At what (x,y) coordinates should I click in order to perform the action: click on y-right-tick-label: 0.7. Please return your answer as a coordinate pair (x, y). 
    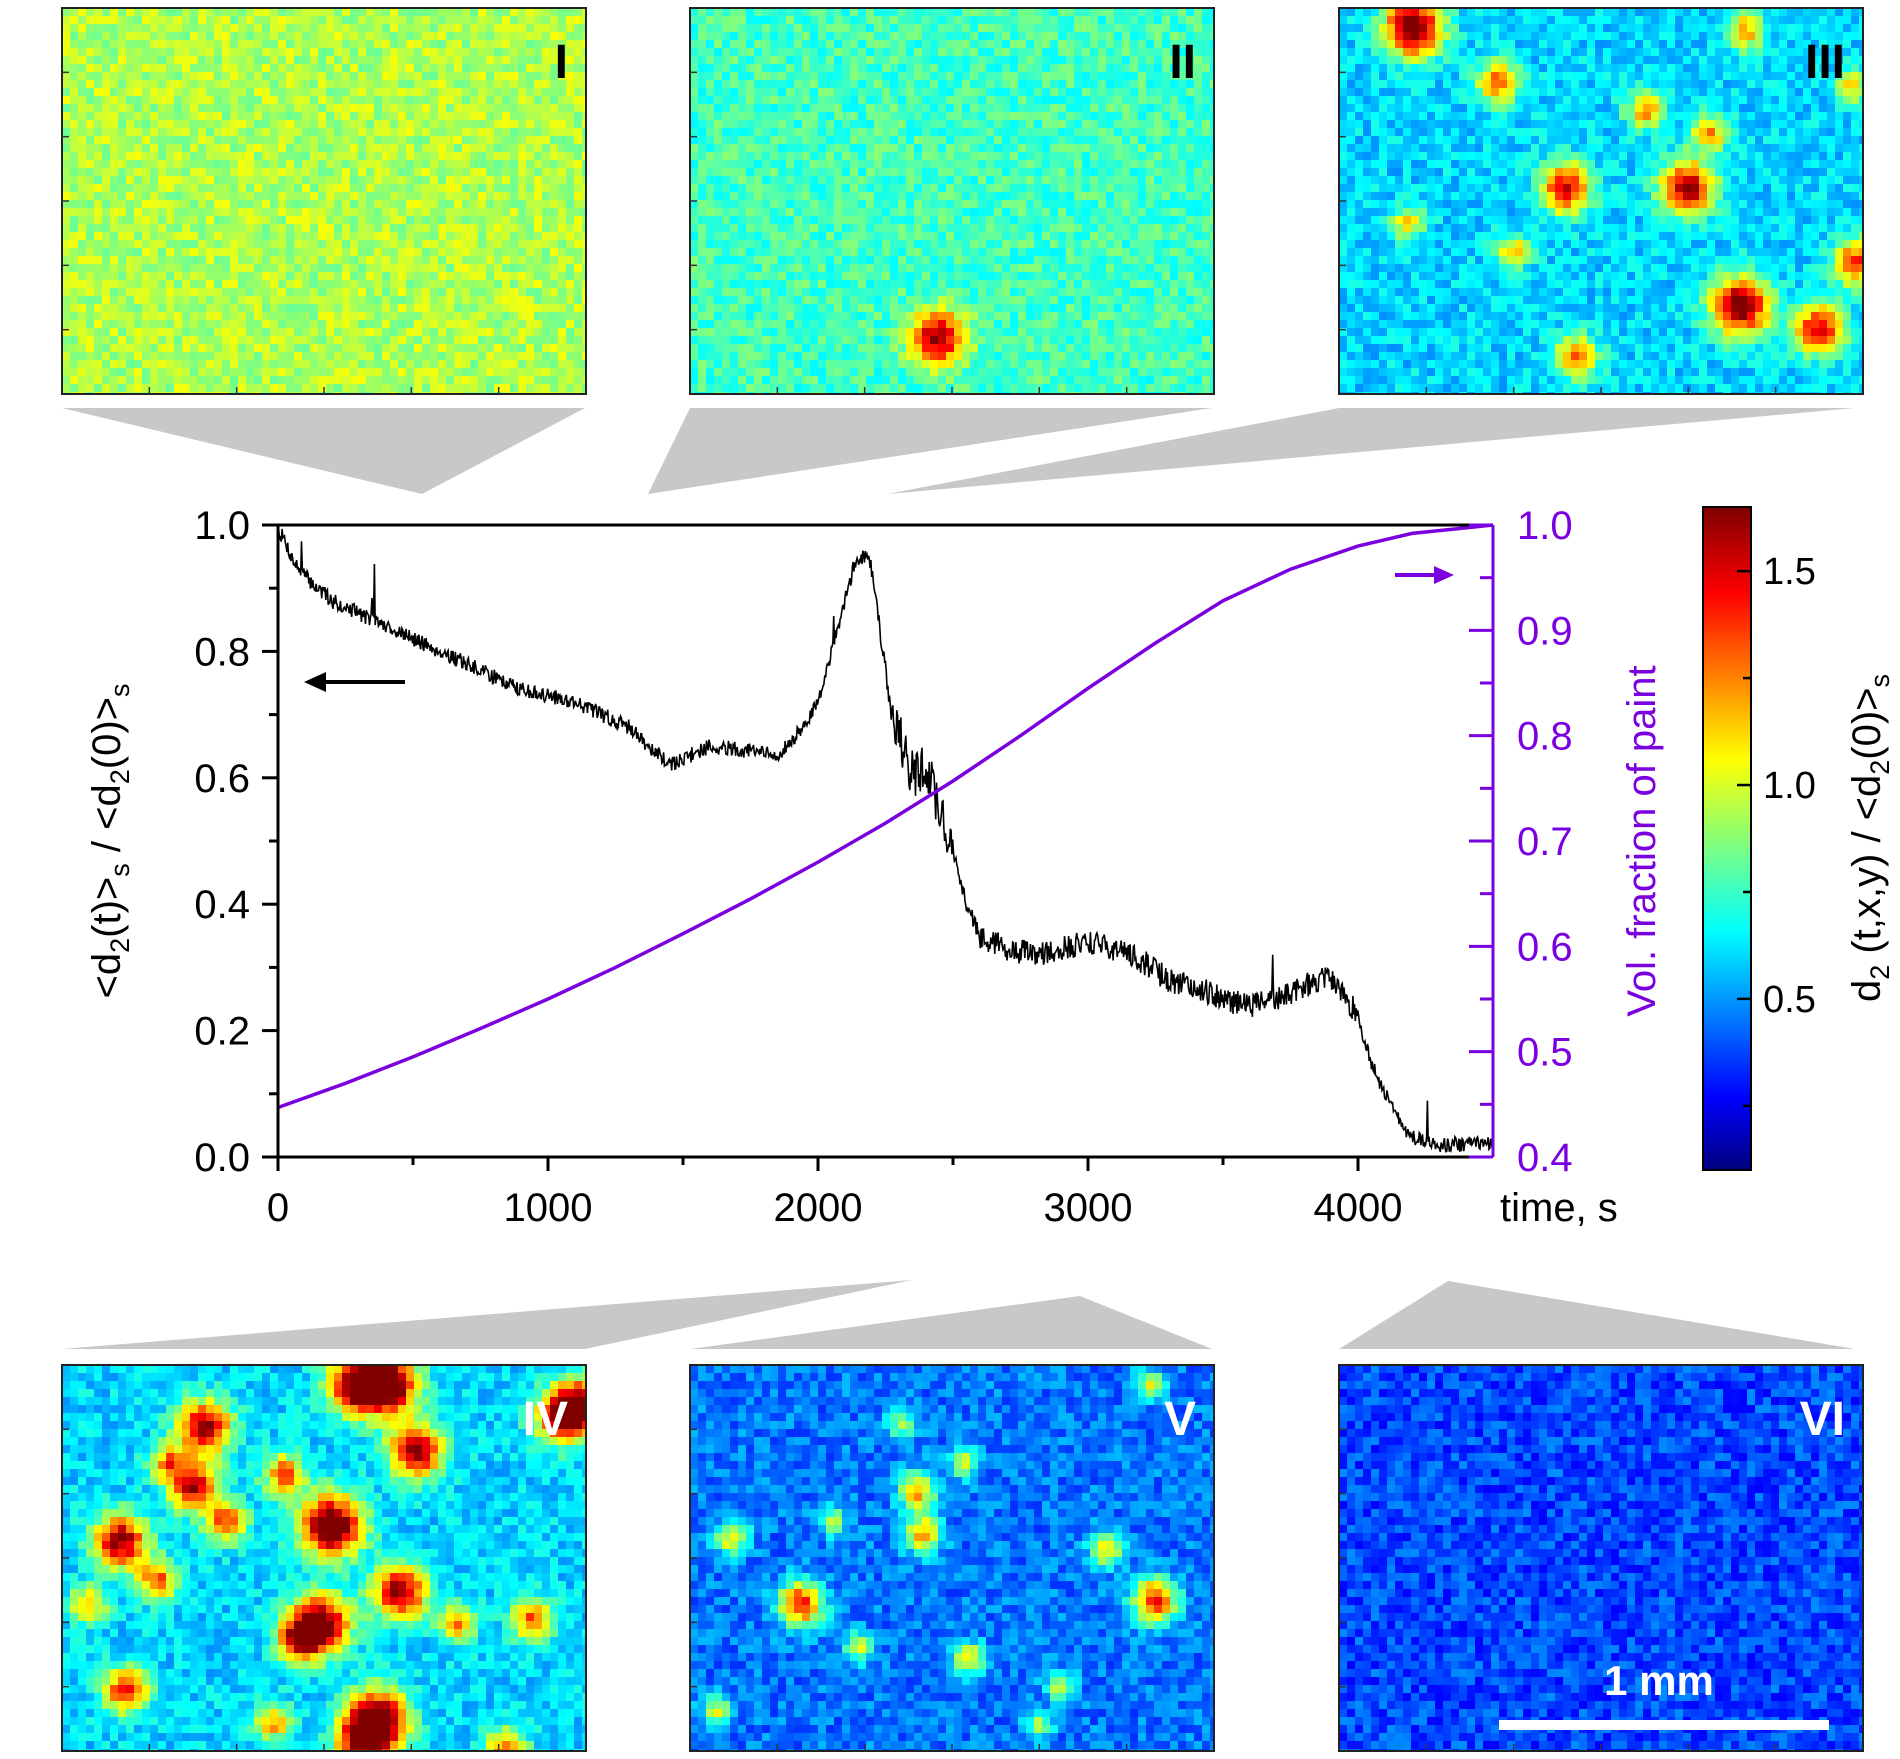
    Looking at the image, I should click on (1545, 842).